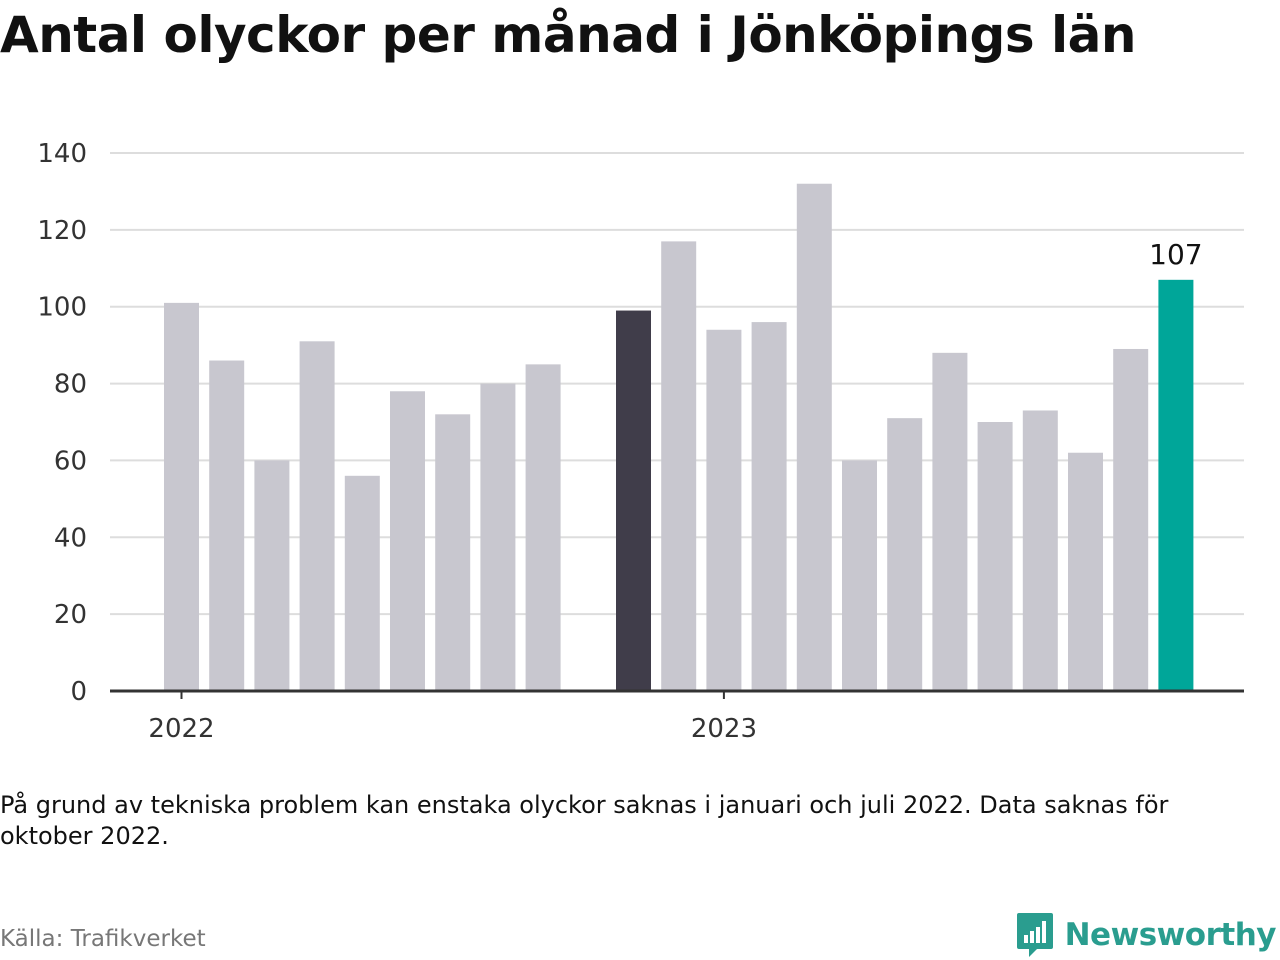  Describe the element at coordinates (78, 692) in the screenshot. I see `y-tick-label: 0` at that location.